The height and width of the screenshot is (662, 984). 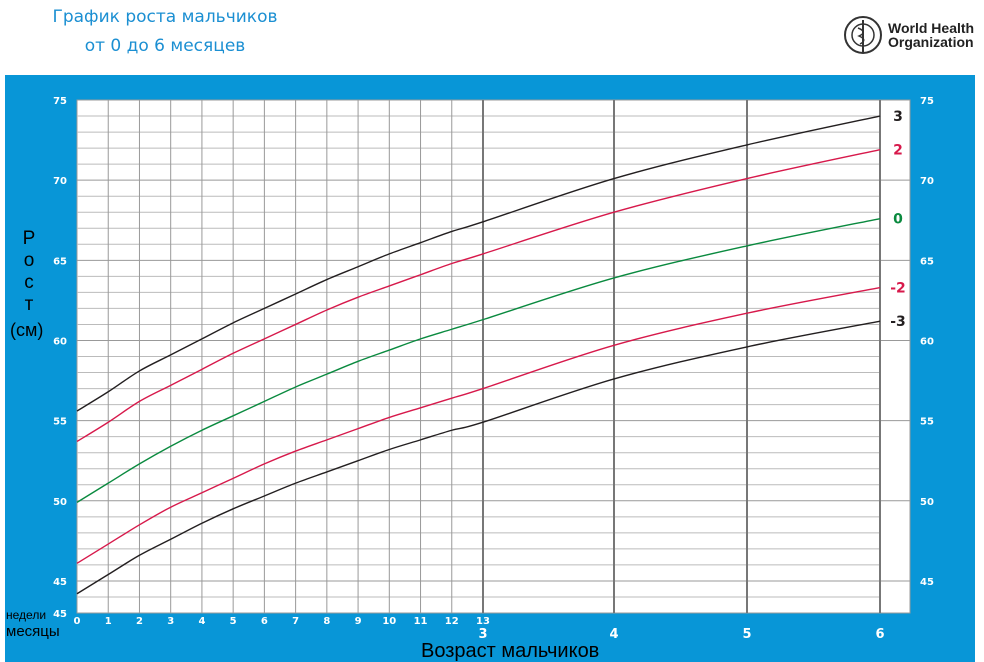 I want to click on x-tick-week: 6, so click(x=264, y=621).